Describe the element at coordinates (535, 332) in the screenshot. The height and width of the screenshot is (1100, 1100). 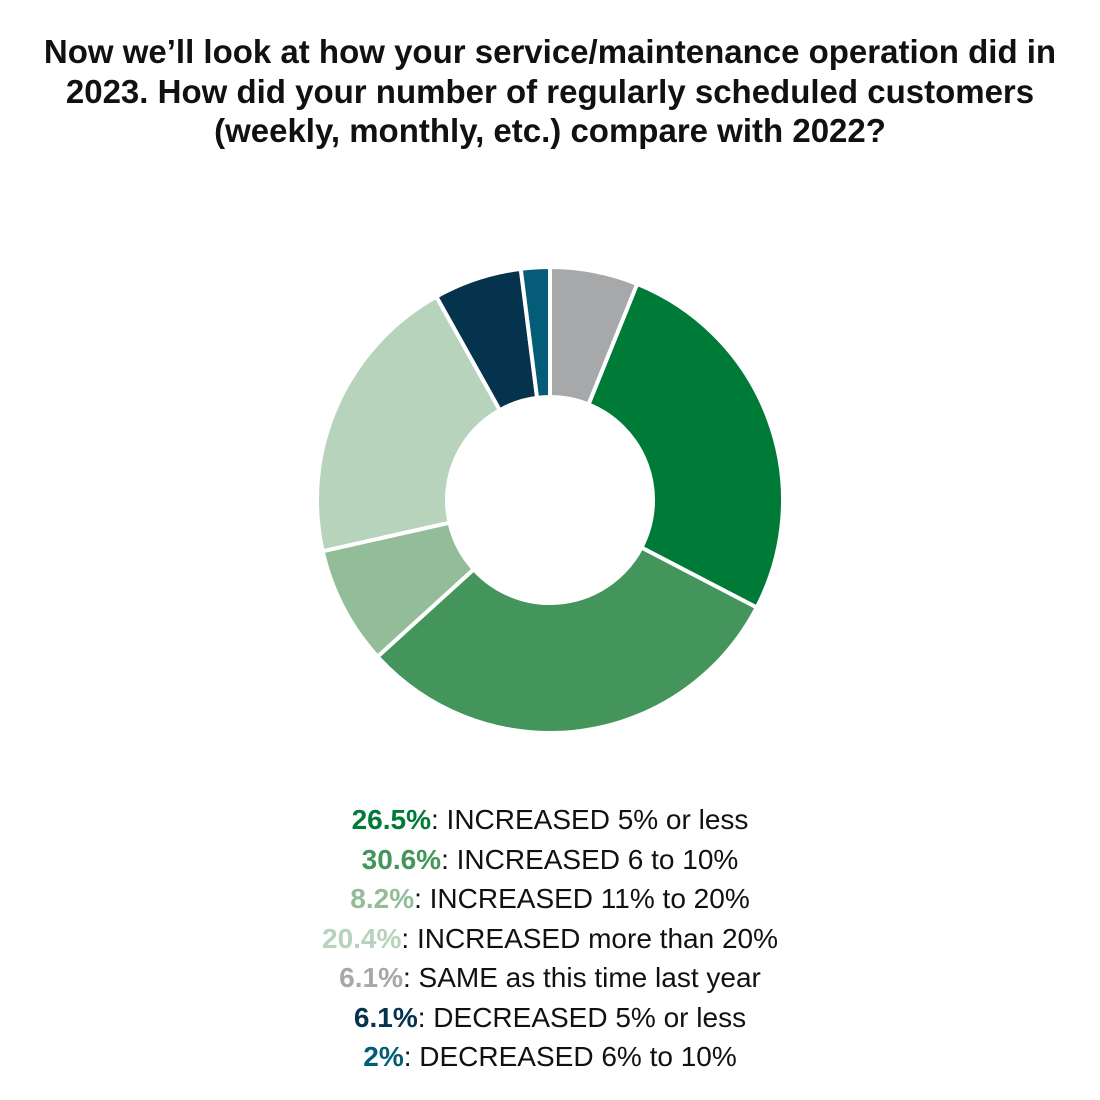
I see `slice-decreased-6pct-to-10pct` at that location.